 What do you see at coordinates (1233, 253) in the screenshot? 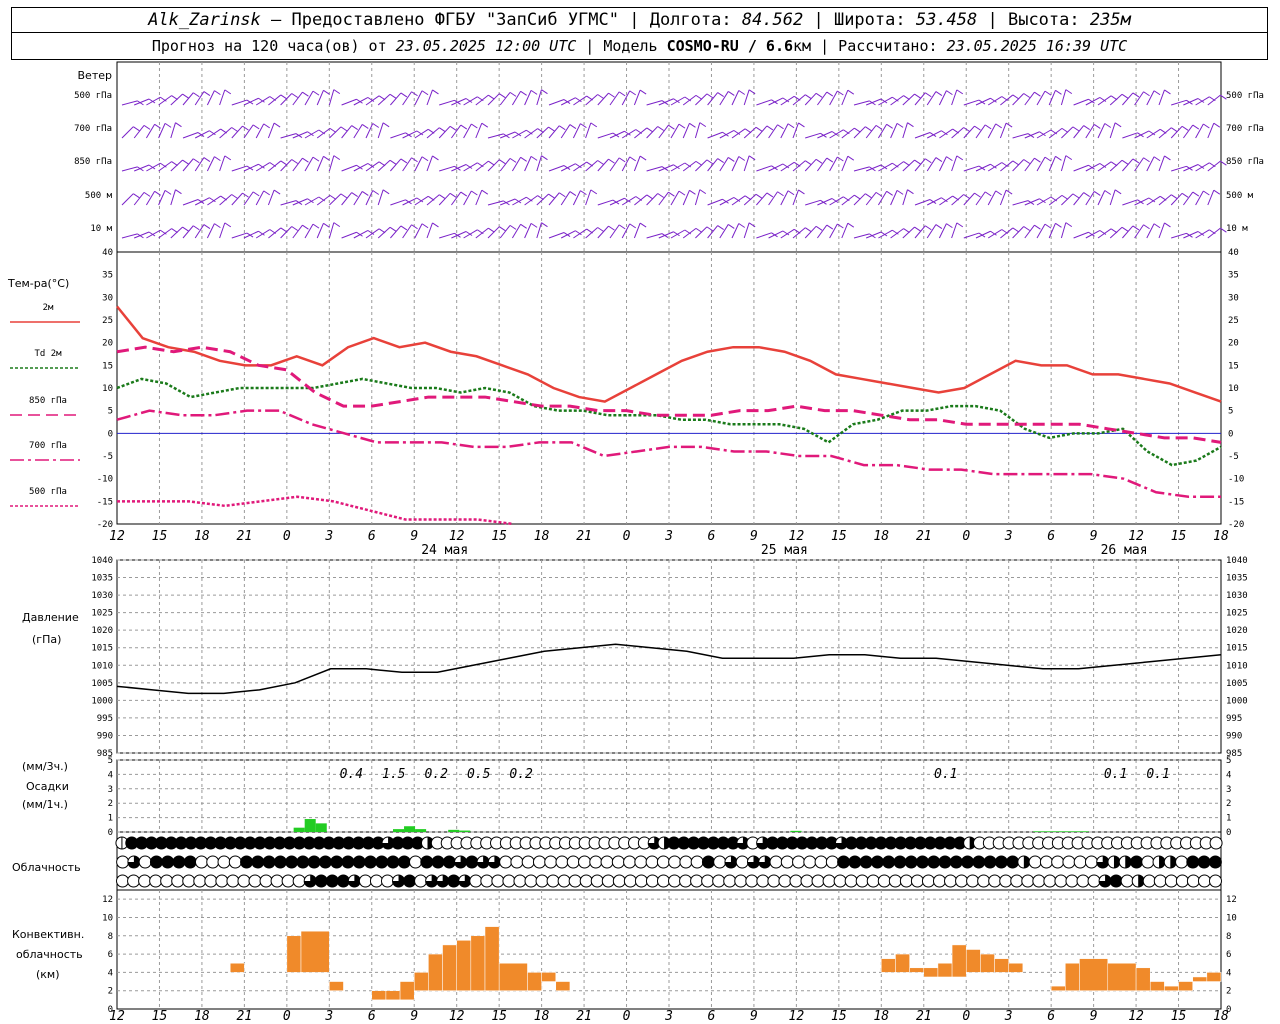
I see `temp-y-tick-right: 40` at bounding box center [1233, 253].